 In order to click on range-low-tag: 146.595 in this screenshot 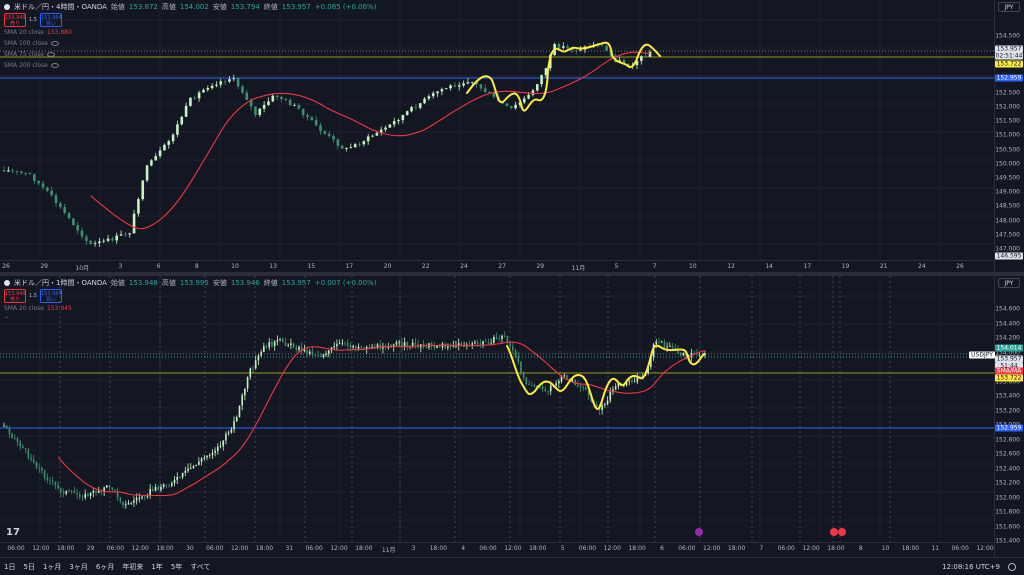, I will do `click(1009, 256)`.